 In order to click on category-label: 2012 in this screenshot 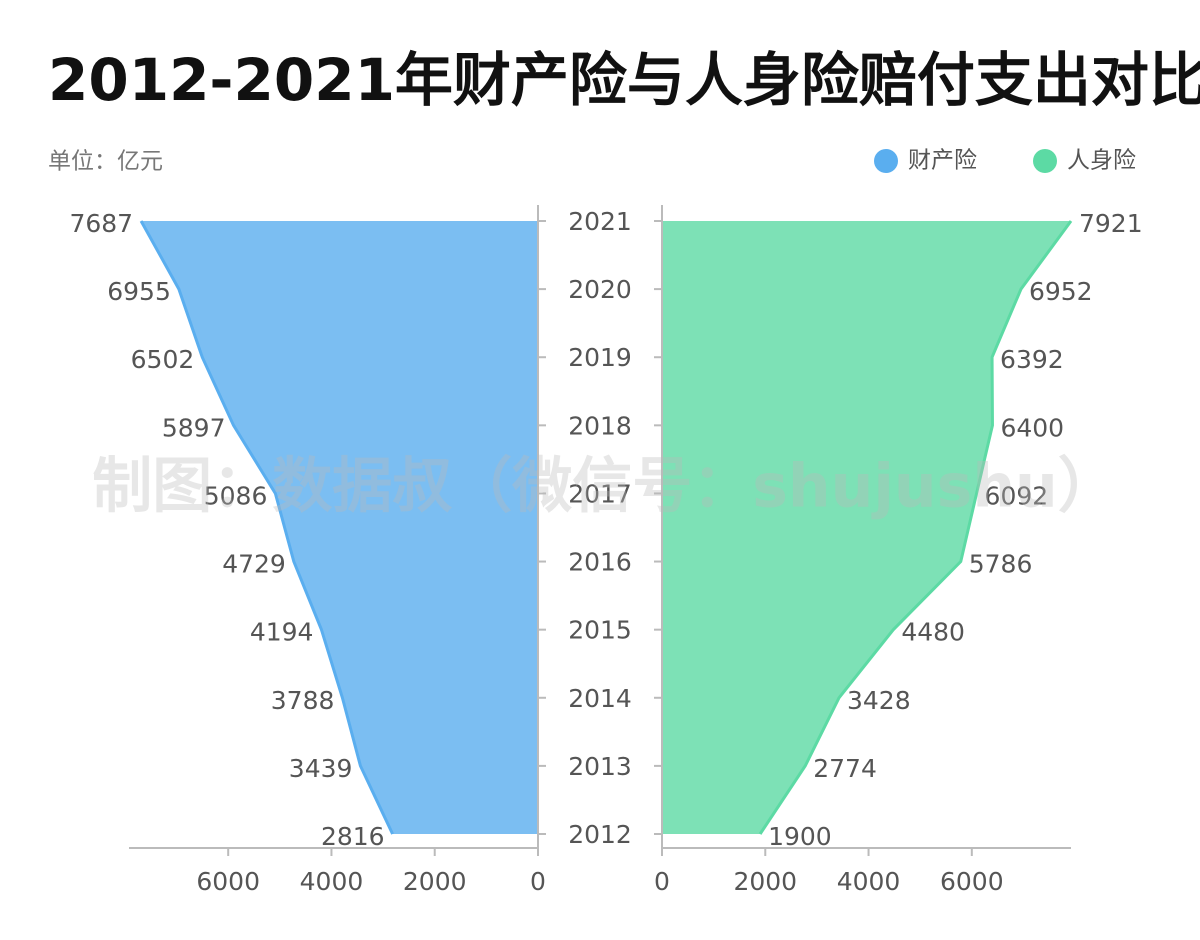, I will do `click(600, 834)`.